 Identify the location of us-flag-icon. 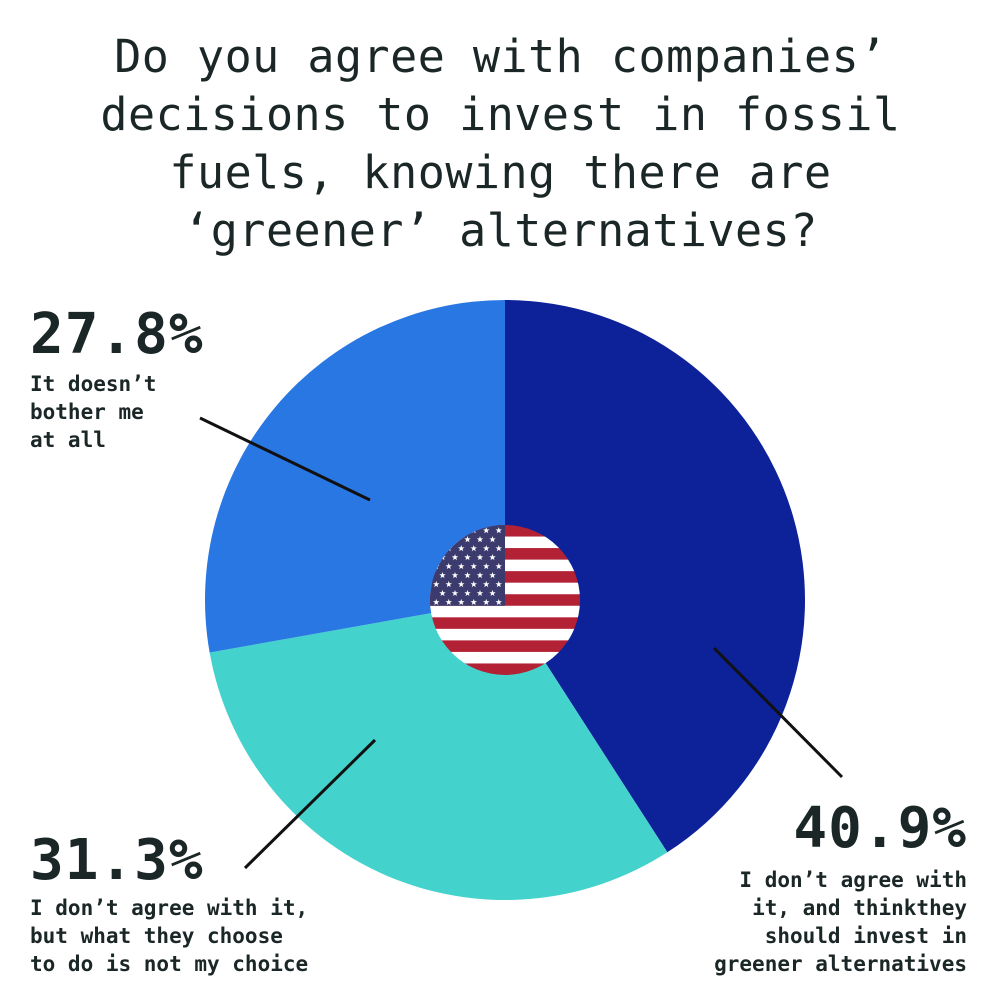
(505, 600).